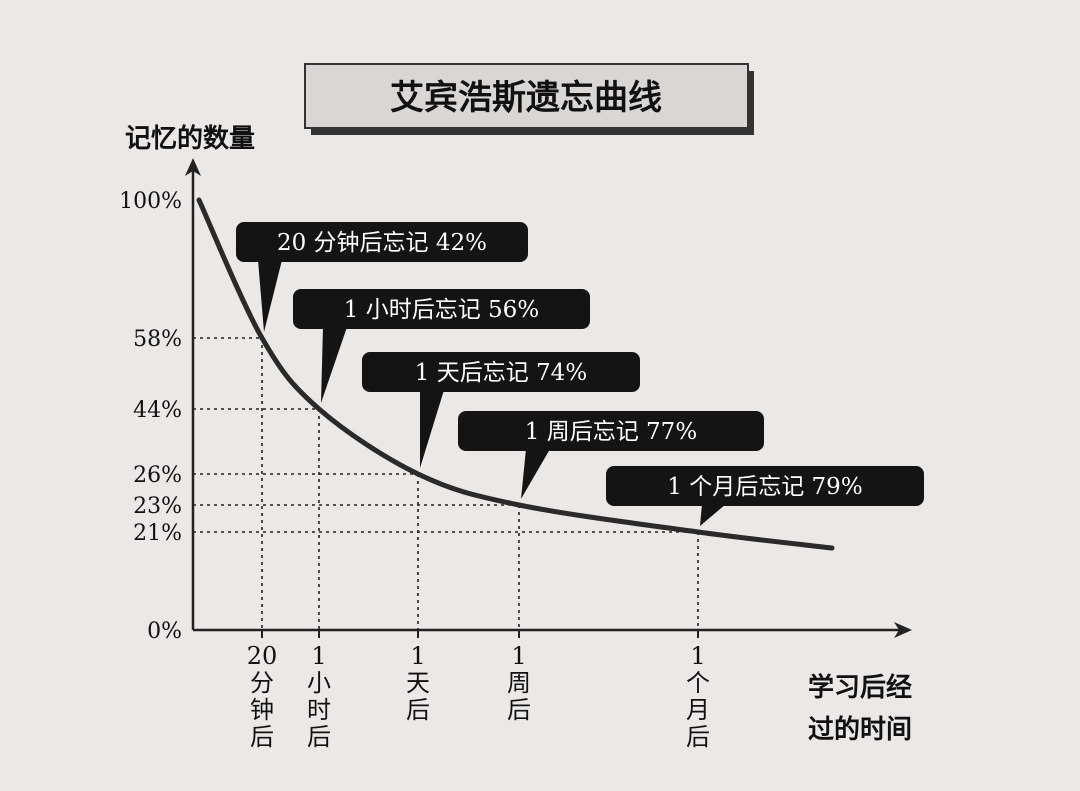 The height and width of the screenshot is (791, 1080). I want to click on callout-text: 20 分钟后忘记 42%, so click(382, 243).